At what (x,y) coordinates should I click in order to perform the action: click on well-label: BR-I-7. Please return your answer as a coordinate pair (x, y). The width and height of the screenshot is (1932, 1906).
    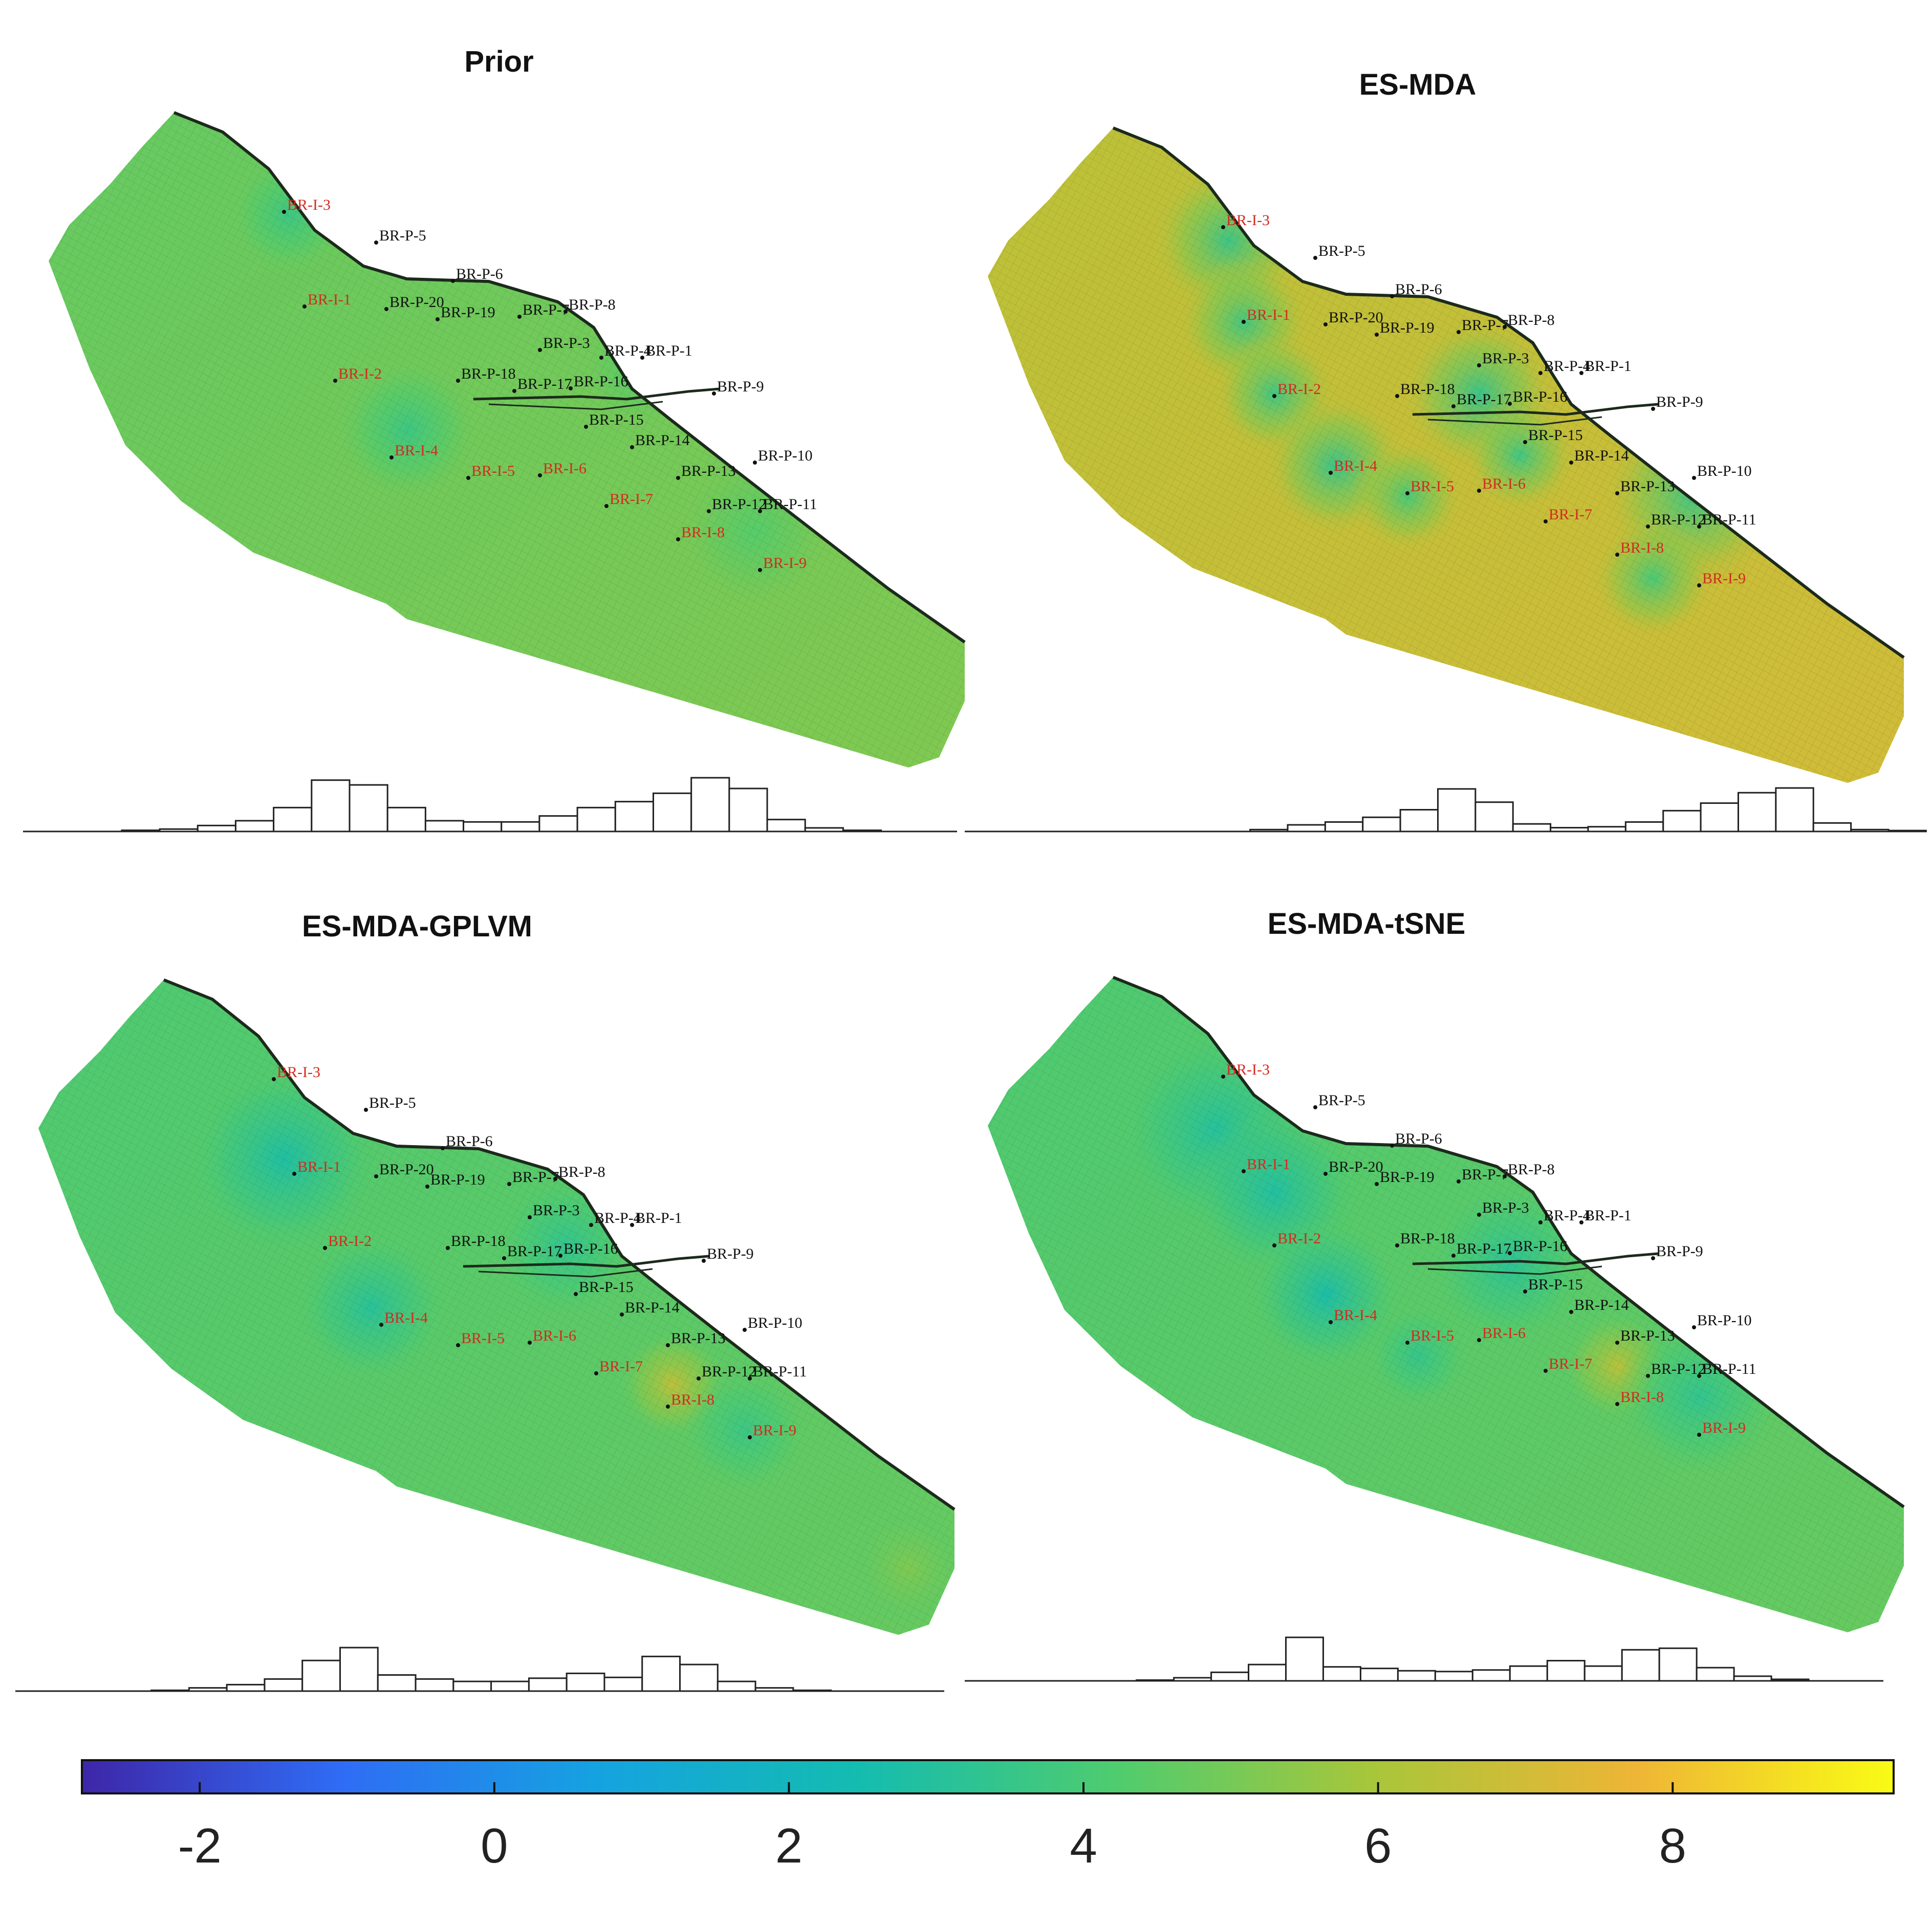
    Looking at the image, I should click on (1570, 1364).